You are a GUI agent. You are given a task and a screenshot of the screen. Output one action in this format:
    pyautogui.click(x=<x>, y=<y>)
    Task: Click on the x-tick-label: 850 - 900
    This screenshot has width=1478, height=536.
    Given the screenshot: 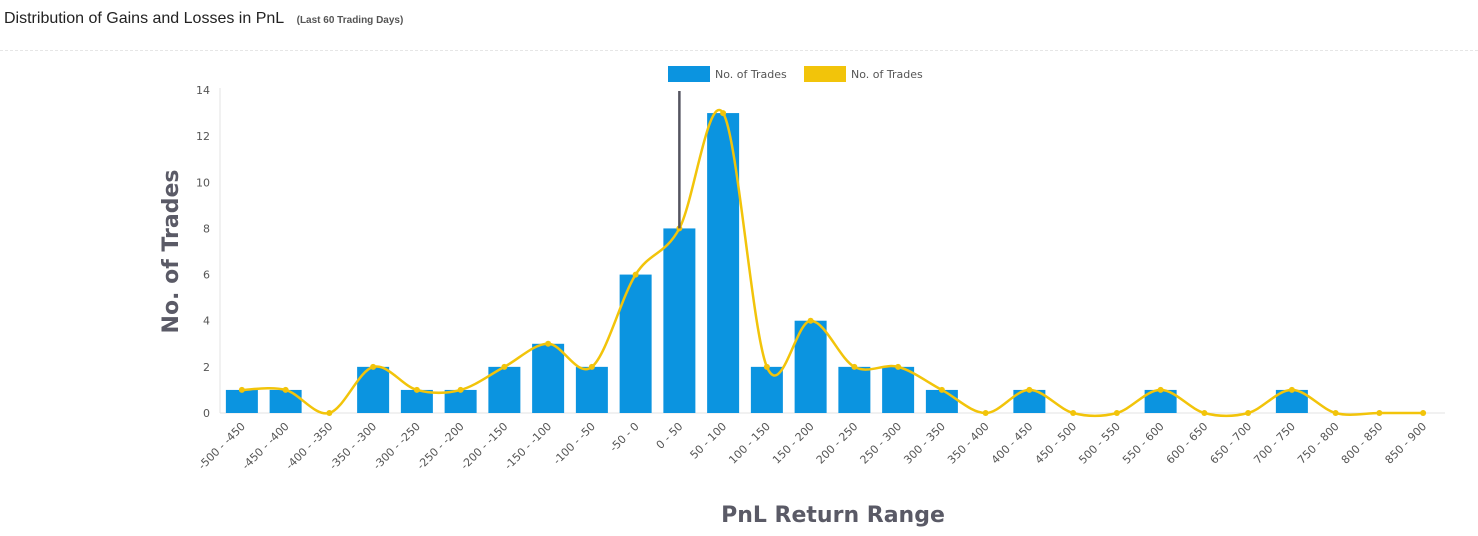 What is the action you would take?
    pyautogui.click(x=1406, y=443)
    